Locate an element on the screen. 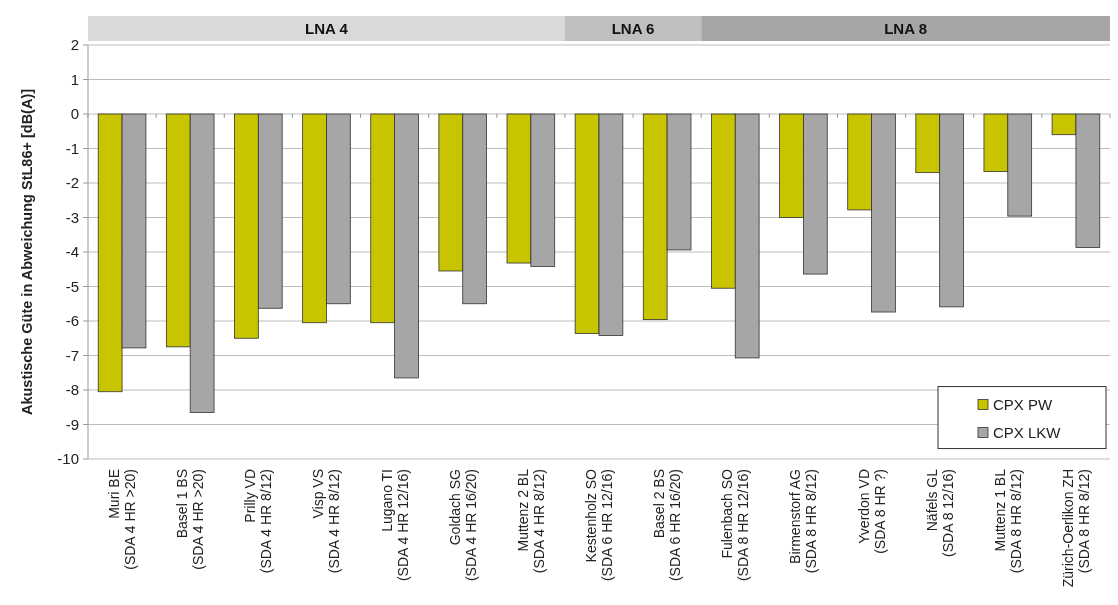 The width and height of the screenshot is (1118, 605). x-tick-label: Fulenbach SO (SDA 8 HR 12/16) is located at coordinates (735, 525).